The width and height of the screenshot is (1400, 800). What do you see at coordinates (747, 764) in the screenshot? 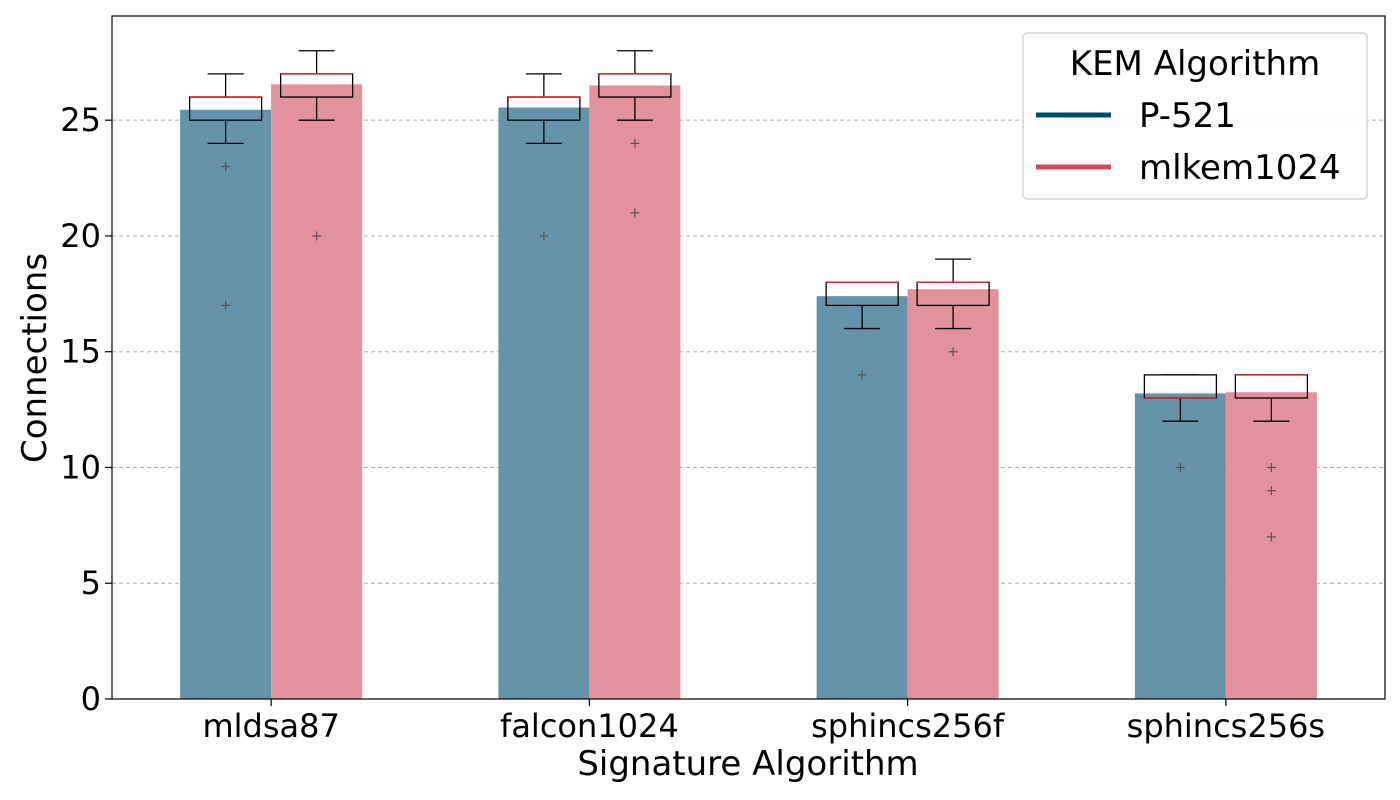
I see `x-axis-label: Signature Algorithm` at bounding box center [747, 764].